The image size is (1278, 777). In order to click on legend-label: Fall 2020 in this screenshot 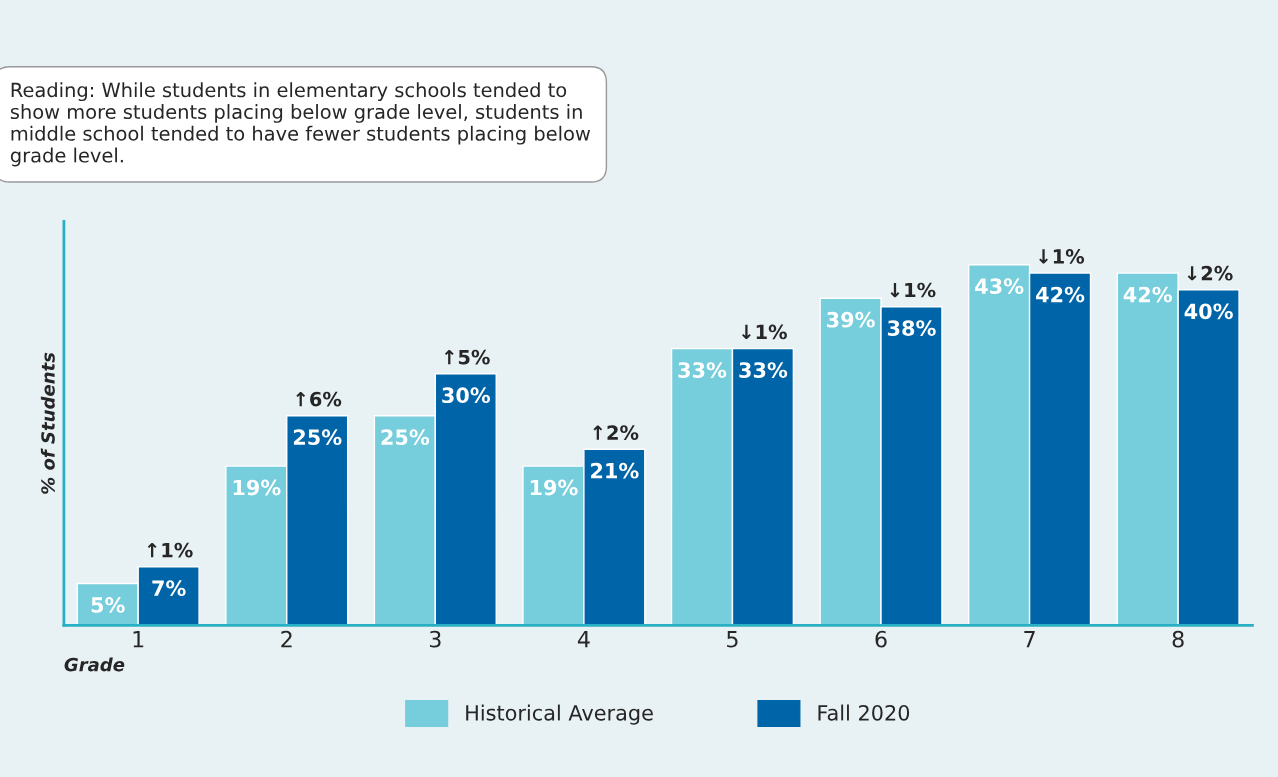, I will do `click(864, 712)`.